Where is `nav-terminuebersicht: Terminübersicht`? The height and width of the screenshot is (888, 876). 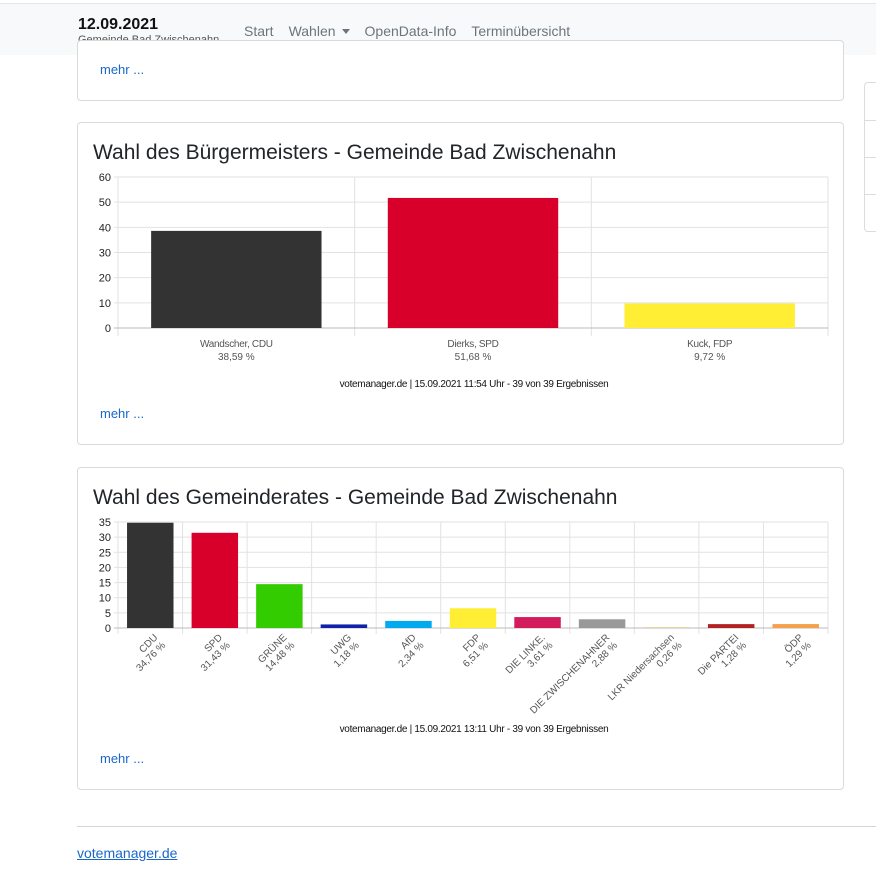
nav-terminuebersicht: Terminübersicht is located at coordinates (521, 31).